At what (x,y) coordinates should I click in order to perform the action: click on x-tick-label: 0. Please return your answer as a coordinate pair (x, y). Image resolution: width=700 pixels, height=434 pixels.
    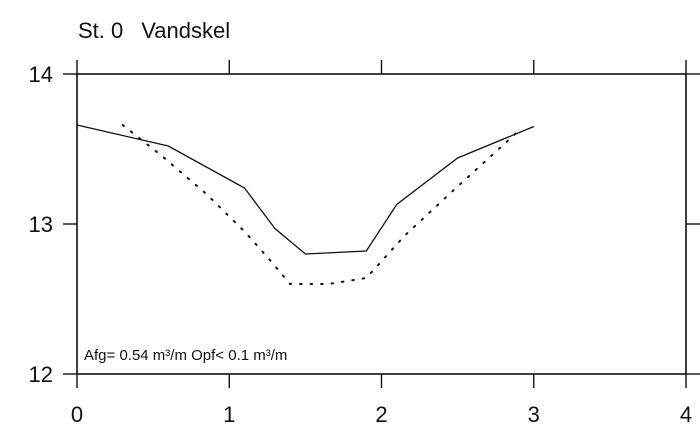
    Looking at the image, I should click on (77, 414).